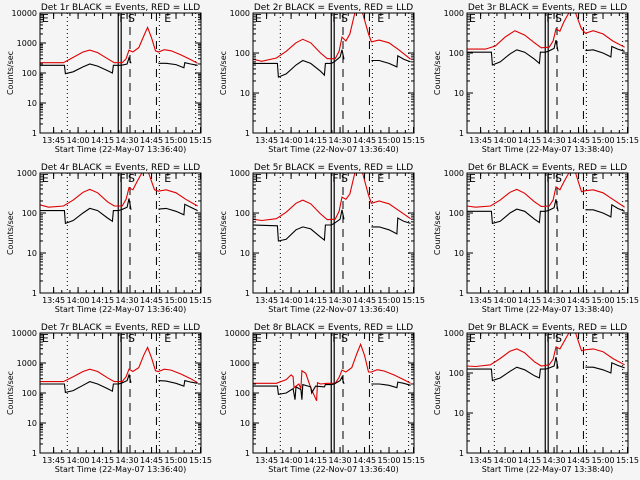  Describe the element at coordinates (120, 328) in the screenshot. I see `panel-title: Det 7r BLACK = Events, RED = LLD` at that location.